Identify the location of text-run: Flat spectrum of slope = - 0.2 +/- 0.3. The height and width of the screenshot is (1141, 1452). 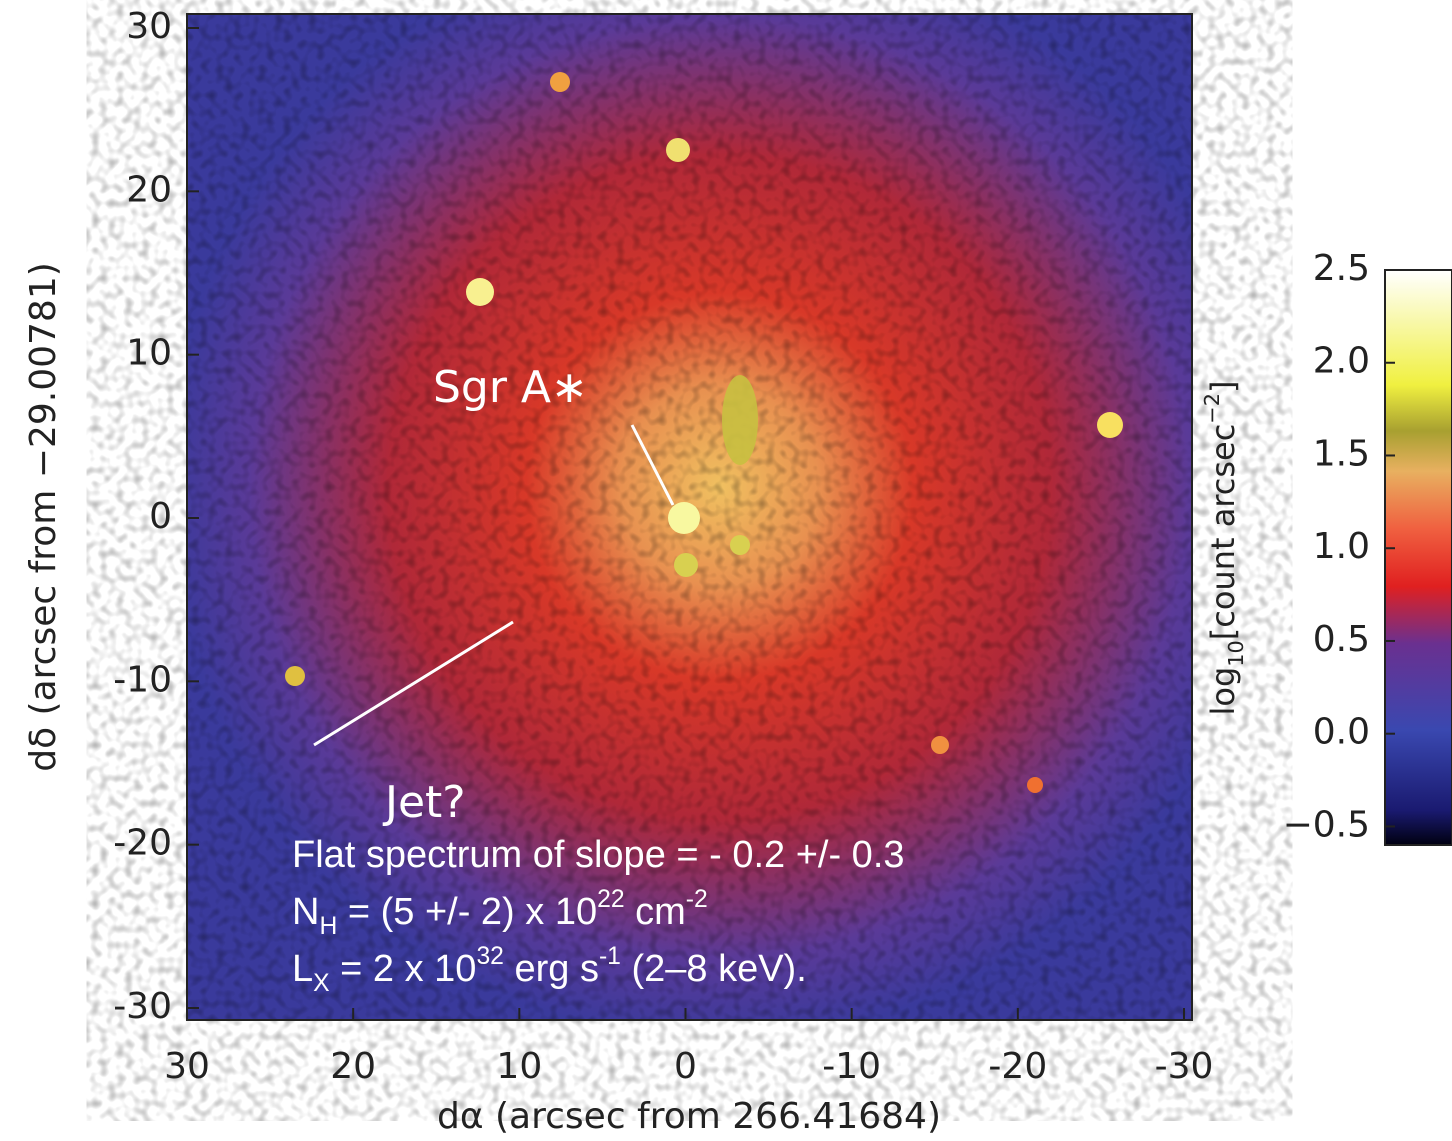
(598, 855).